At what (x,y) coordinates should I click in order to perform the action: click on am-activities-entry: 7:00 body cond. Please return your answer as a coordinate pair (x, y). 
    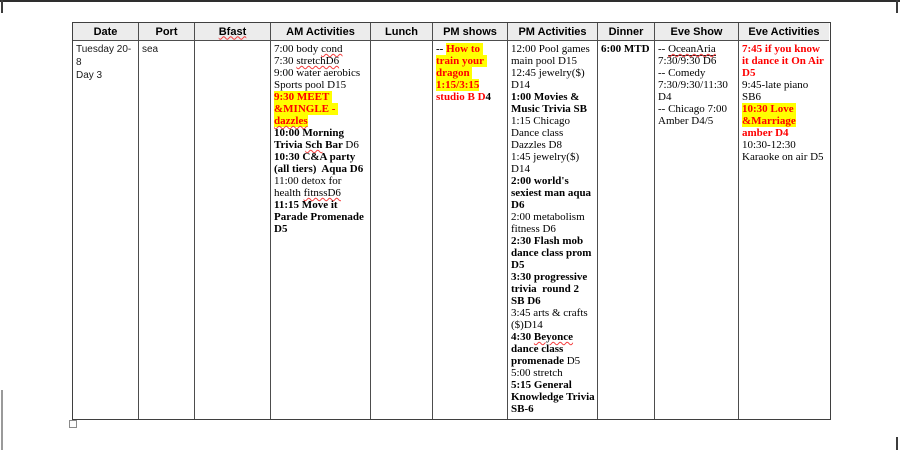
    Looking at the image, I should click on (321, 49).